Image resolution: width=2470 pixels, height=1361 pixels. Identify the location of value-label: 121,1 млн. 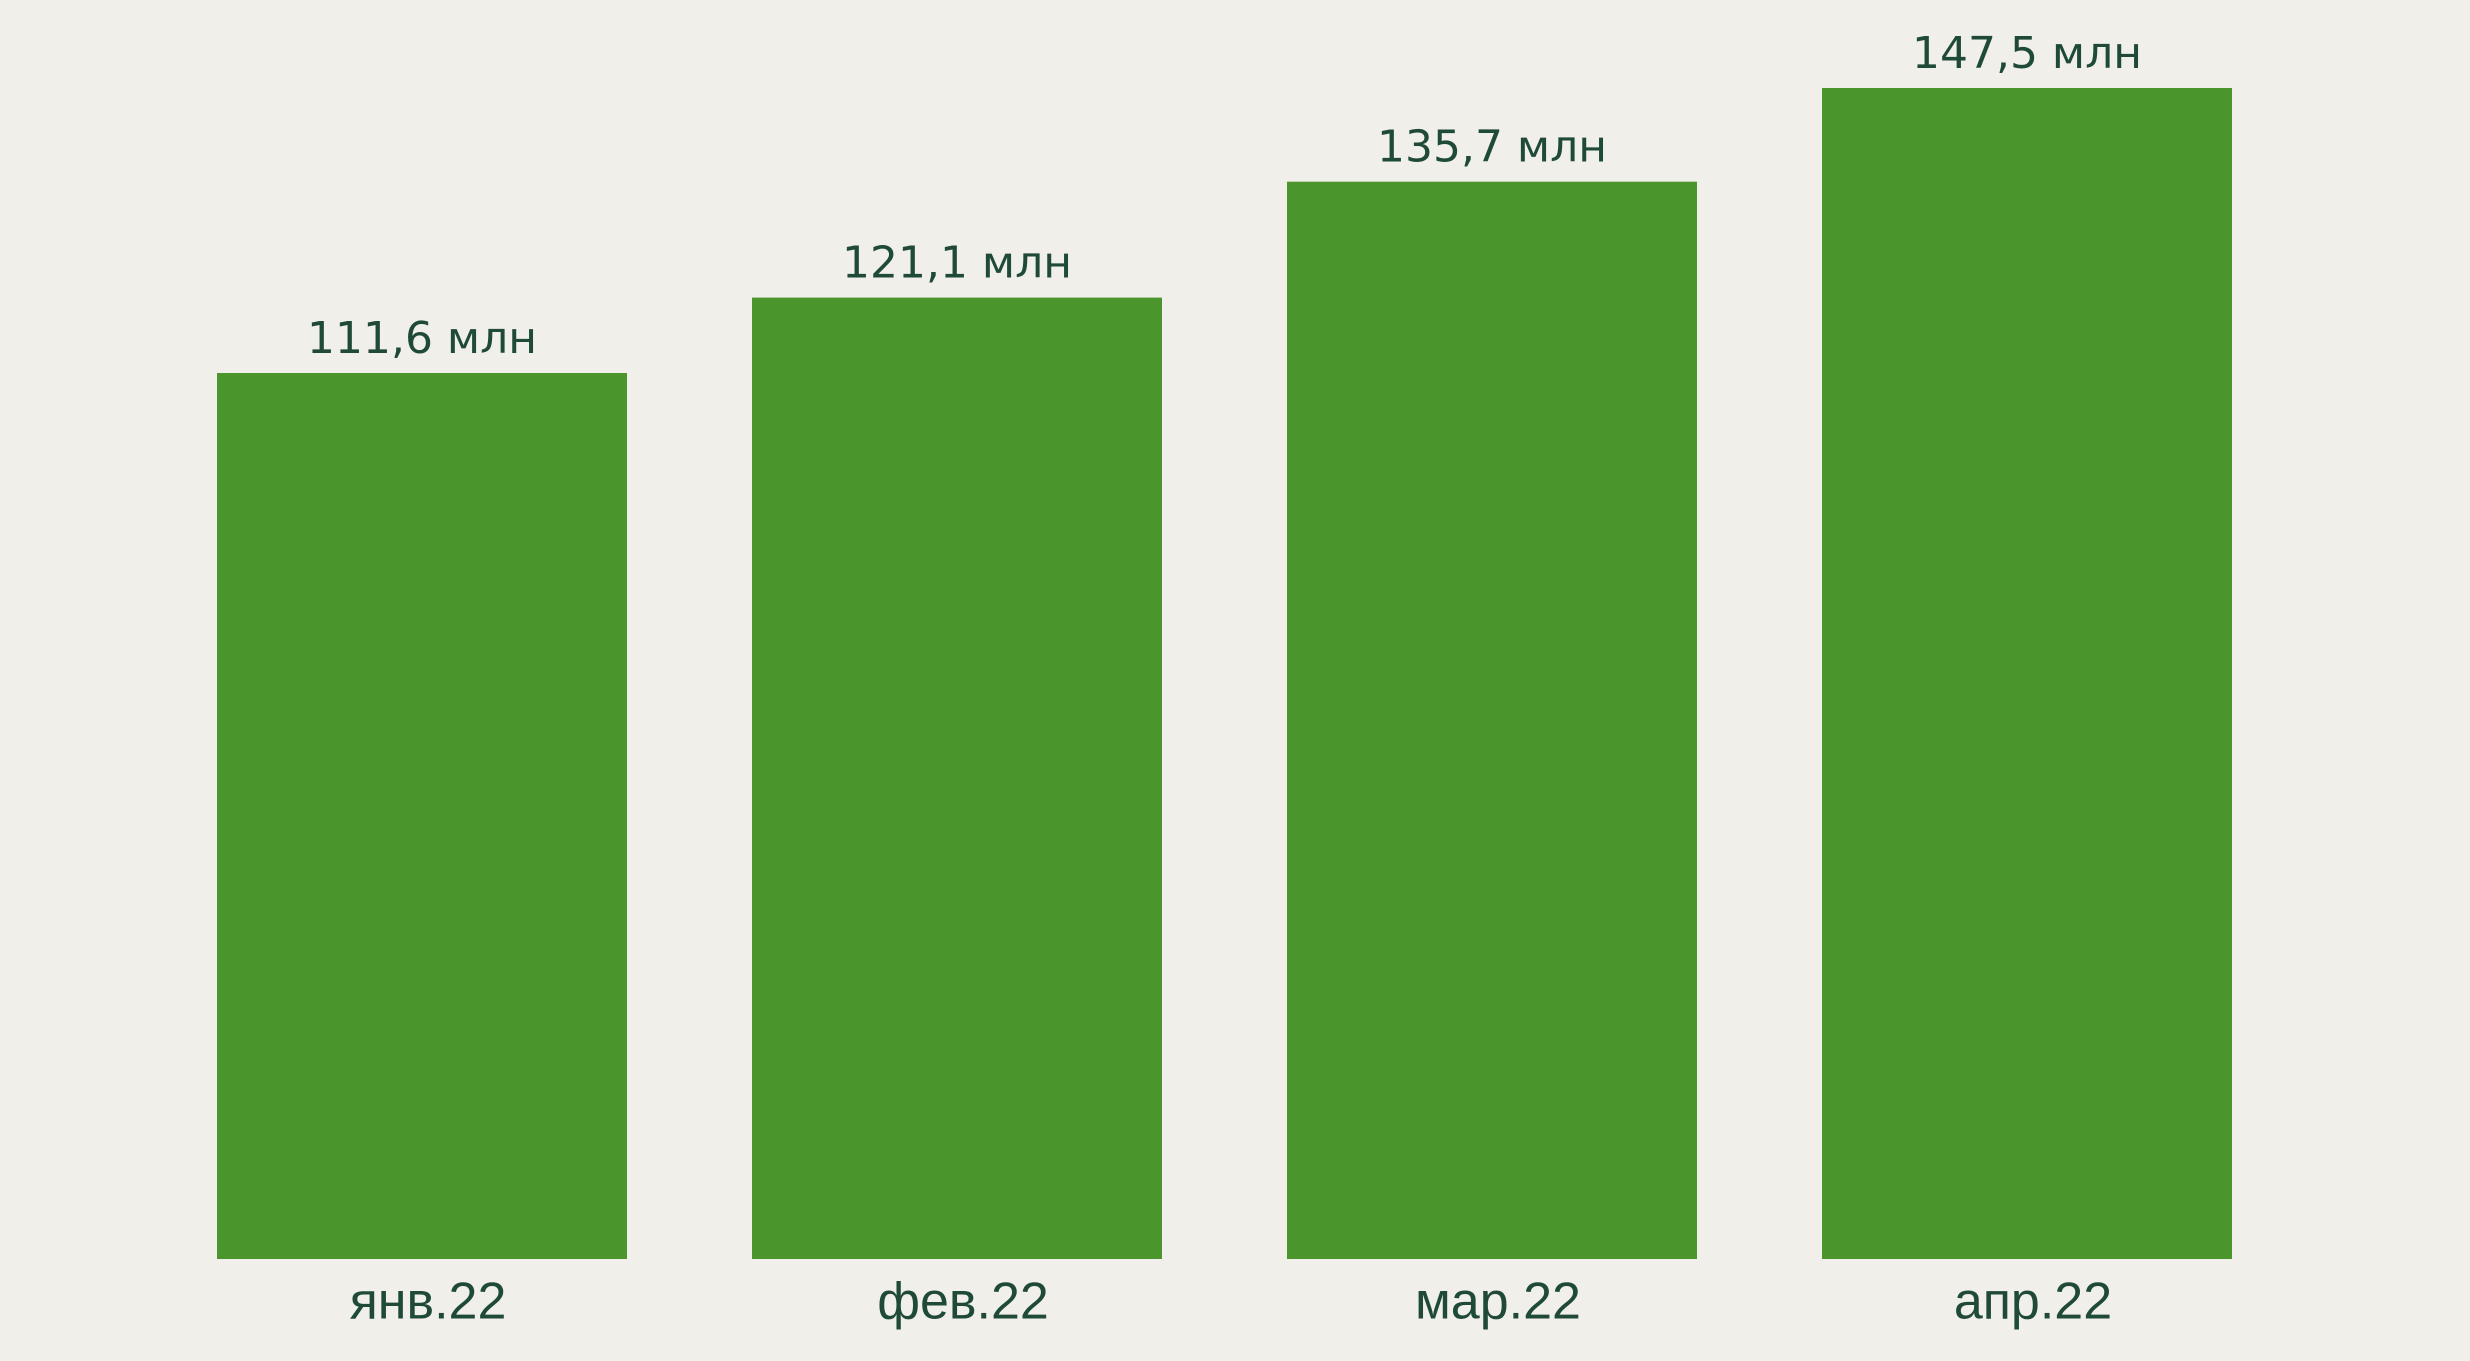
(957, 263).